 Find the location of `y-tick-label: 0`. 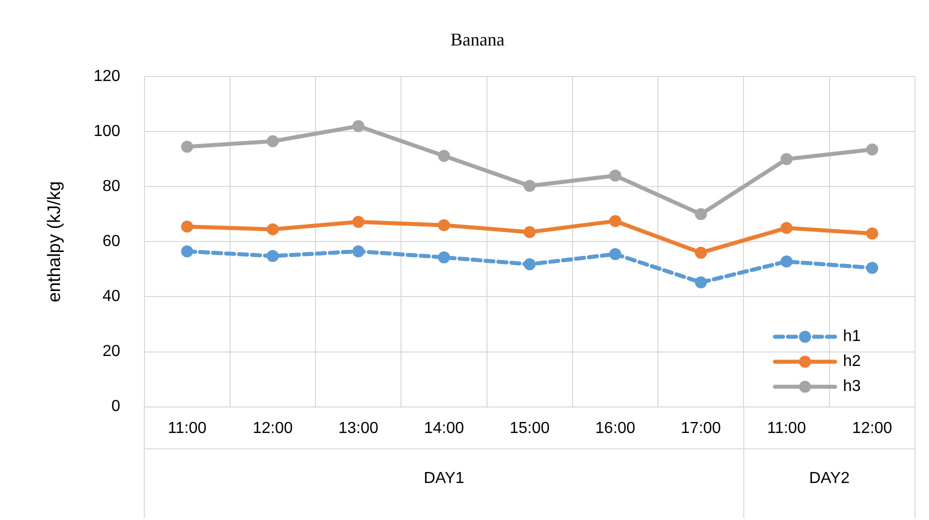

y-tick-label: 0 is located at coordinates (115, 407).